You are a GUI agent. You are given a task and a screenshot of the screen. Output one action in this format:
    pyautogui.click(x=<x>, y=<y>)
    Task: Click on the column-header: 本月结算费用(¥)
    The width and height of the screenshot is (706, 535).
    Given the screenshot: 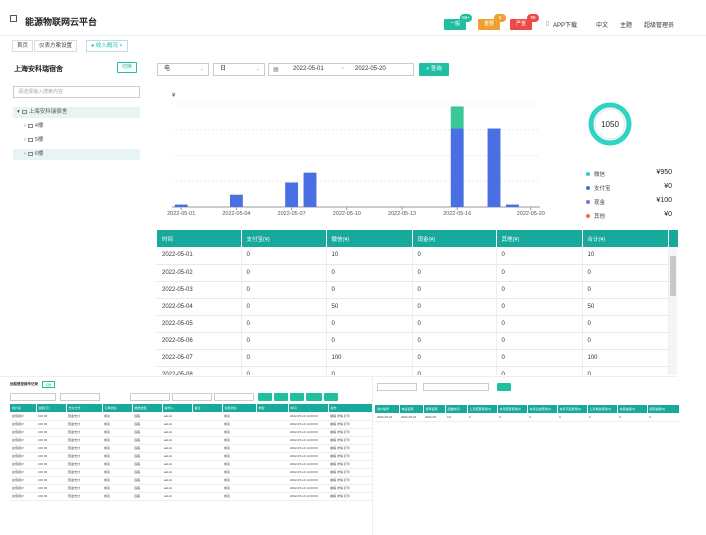 What is the action you would take?
    pyautogui.click(x=512, y=409)
    